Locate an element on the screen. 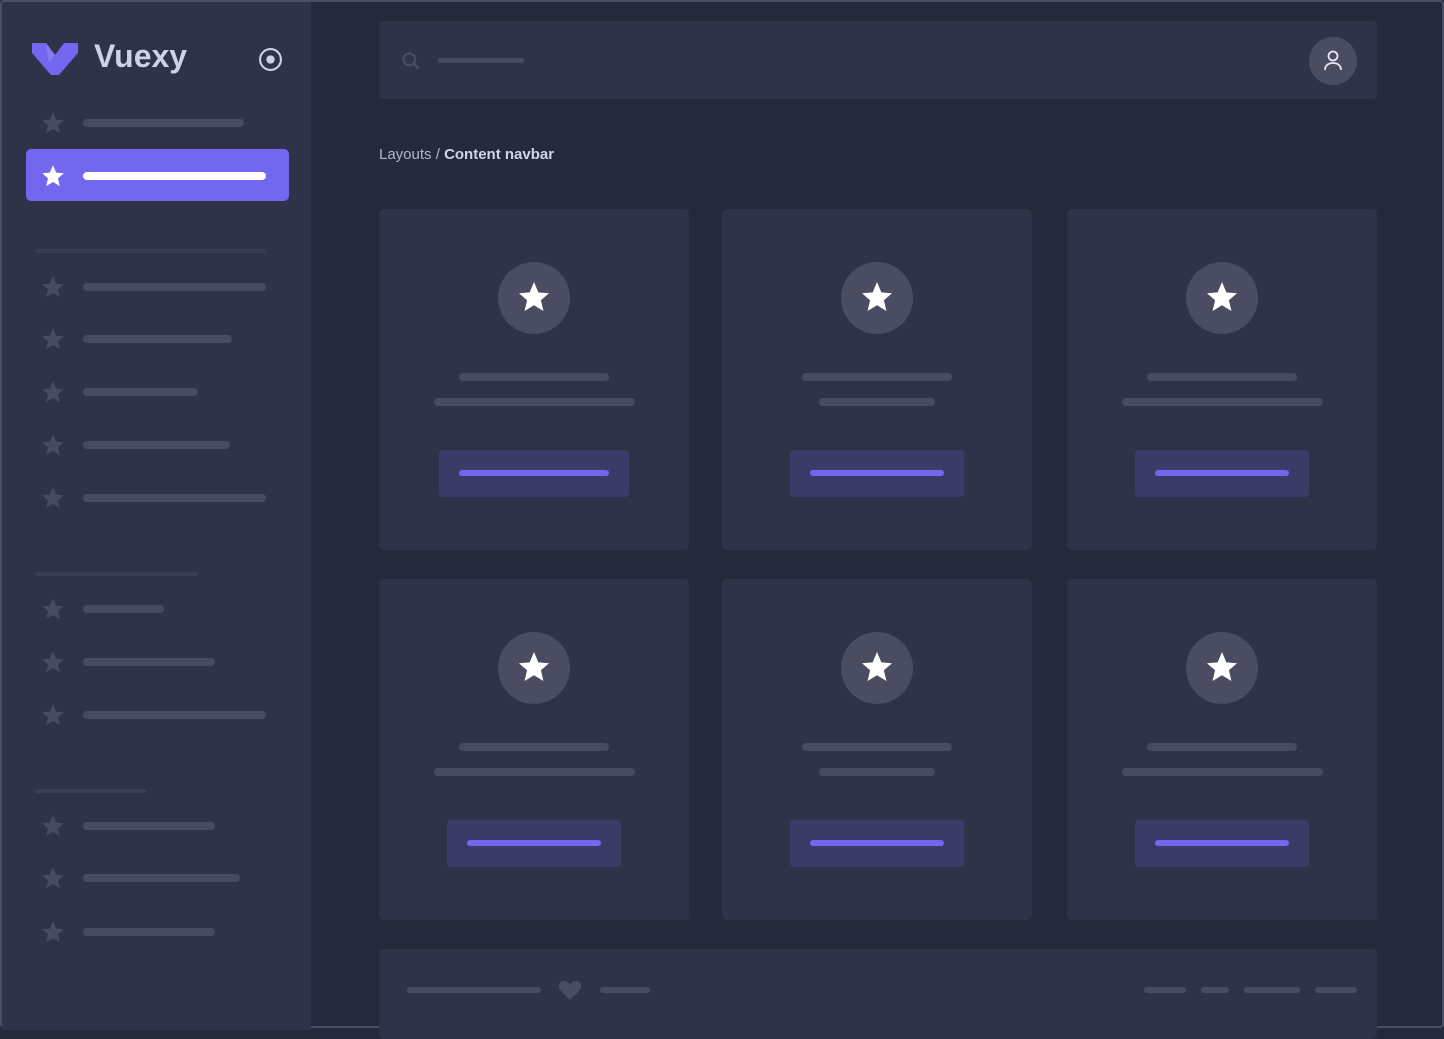  search-input is located at coordinates (481, 60).